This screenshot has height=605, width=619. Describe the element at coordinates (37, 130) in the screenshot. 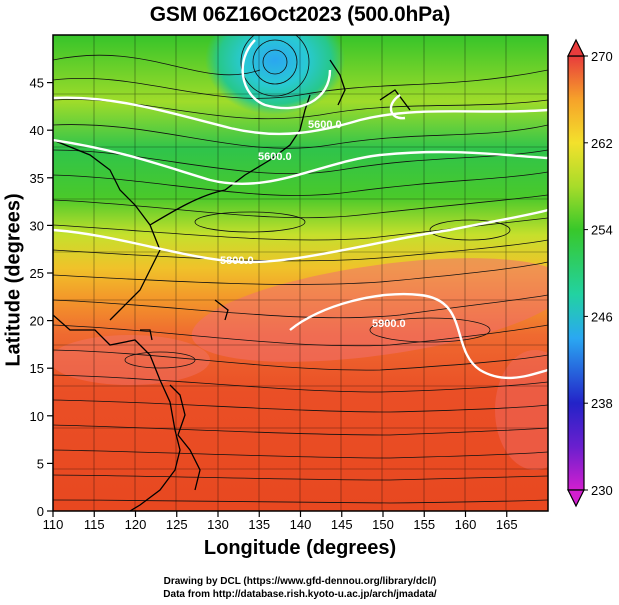

I see `y-tick-label: 40` at that location.